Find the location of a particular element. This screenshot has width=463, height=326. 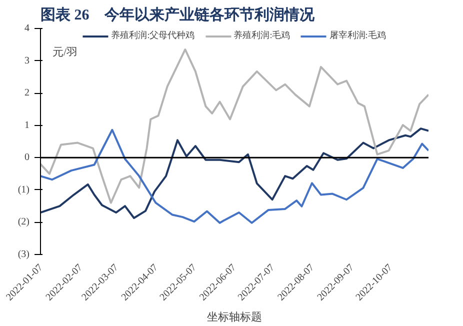

y-tick-label: 2 is located at coordinates (27, 93).